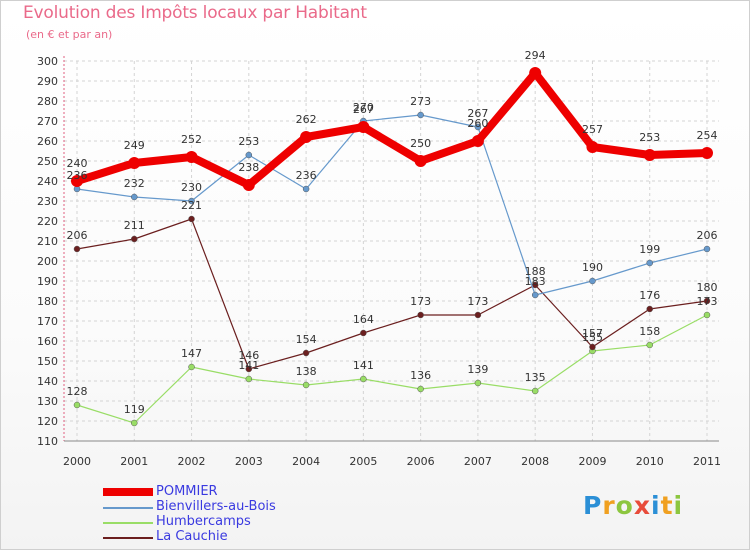 This screenshot has height=550, width=750. What do you see at coordinates (187, 491) in the screenshot?
I see `legend-label: POMMIER` at bounding box center [187, 491].